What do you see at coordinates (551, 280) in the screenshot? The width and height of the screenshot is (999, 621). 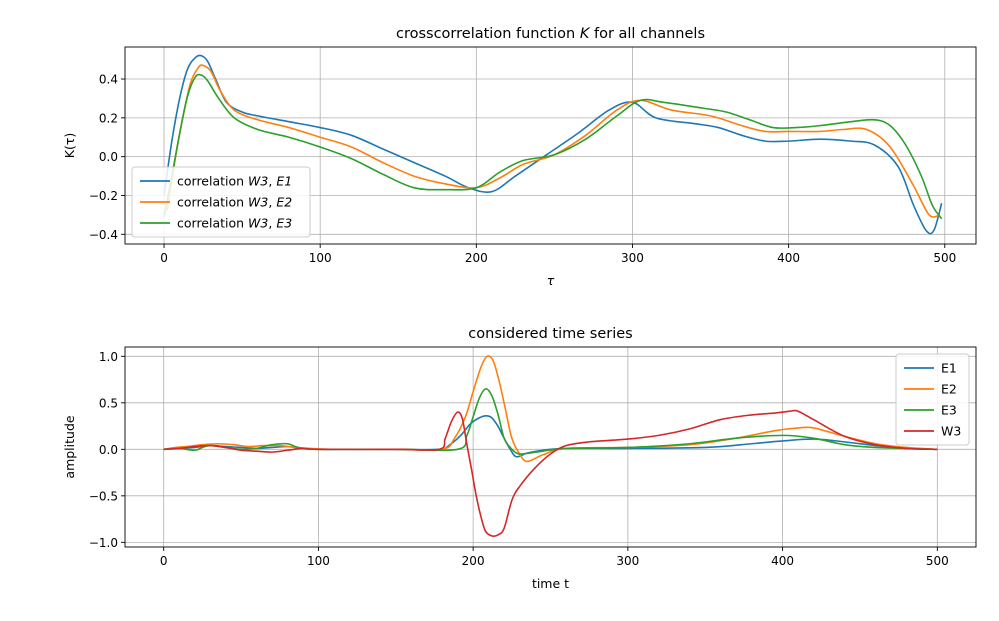 I see `x-axis-label: τ` at bounding box center [551, 280].